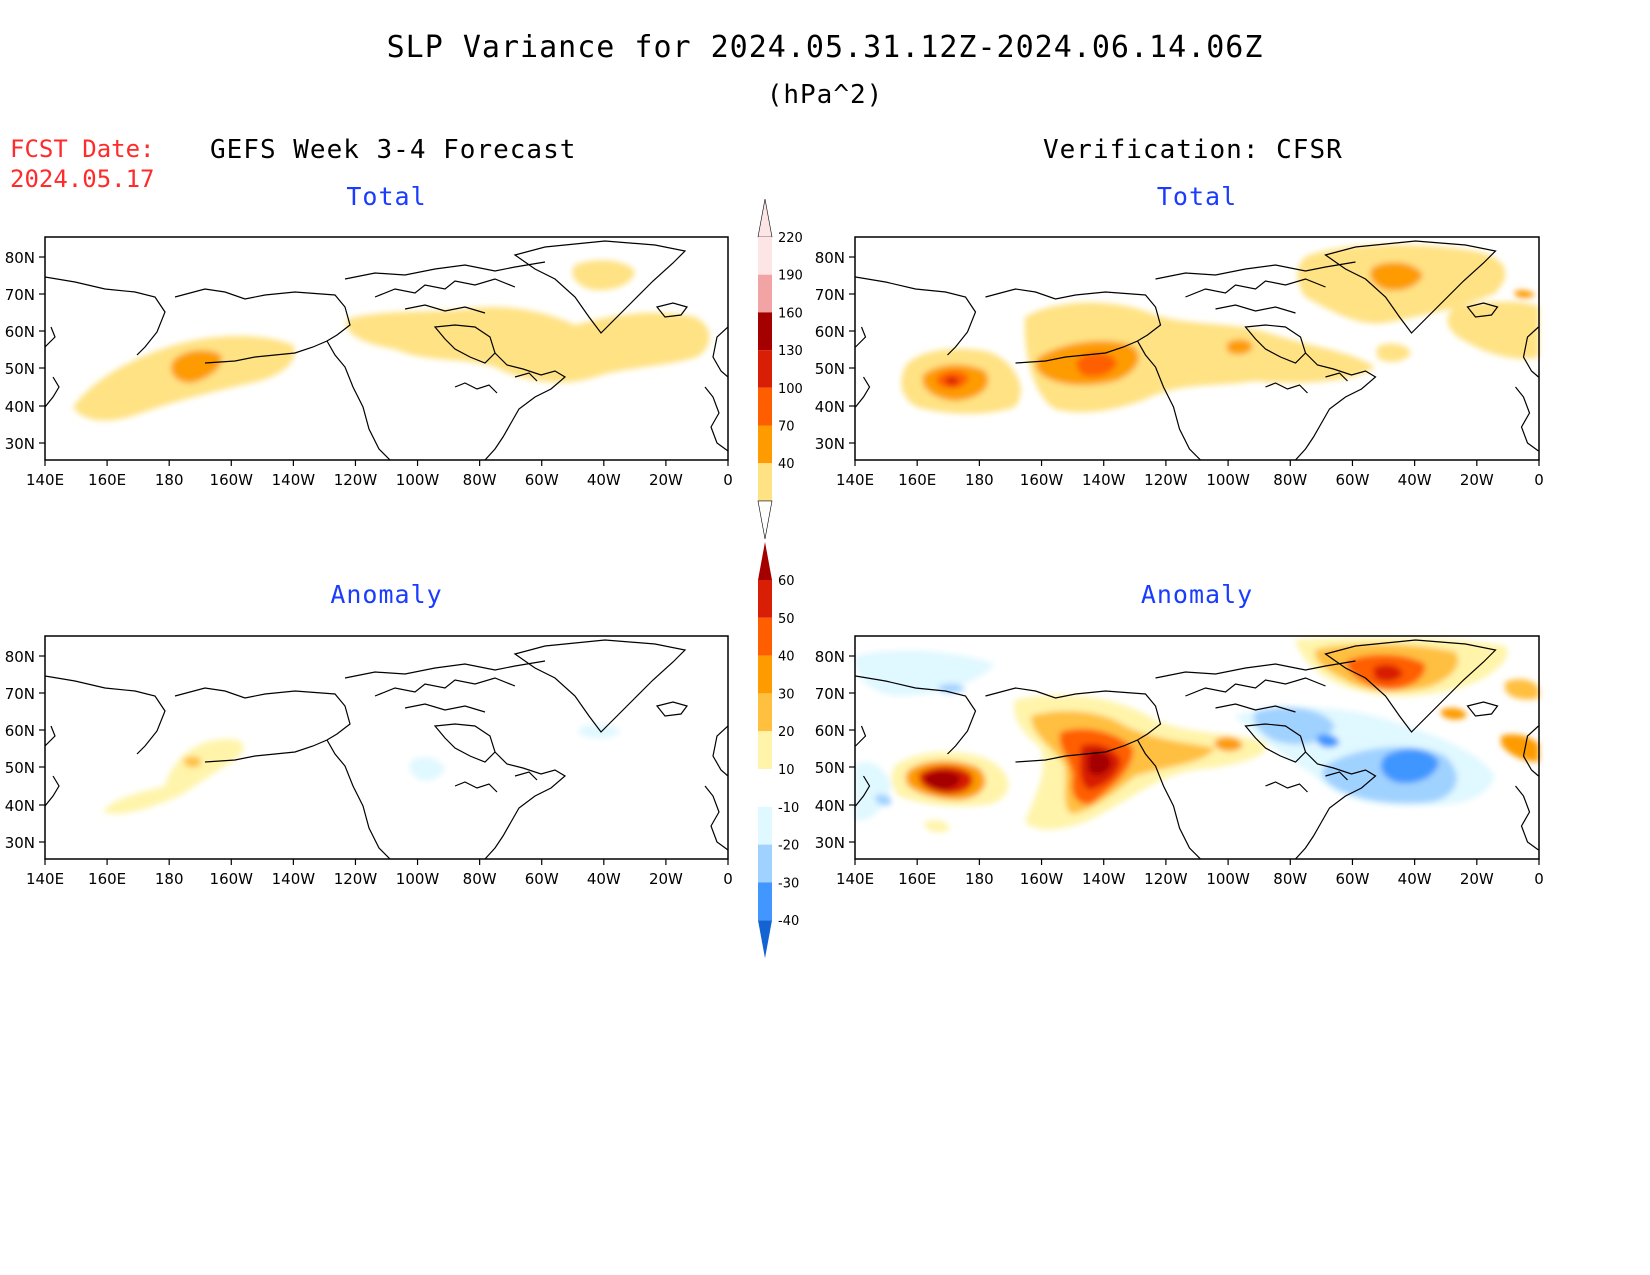  What do you see at coordinates (391, 340) in the screenshot?
I see `forecast-total-shading` at bounding box center [391, 340].